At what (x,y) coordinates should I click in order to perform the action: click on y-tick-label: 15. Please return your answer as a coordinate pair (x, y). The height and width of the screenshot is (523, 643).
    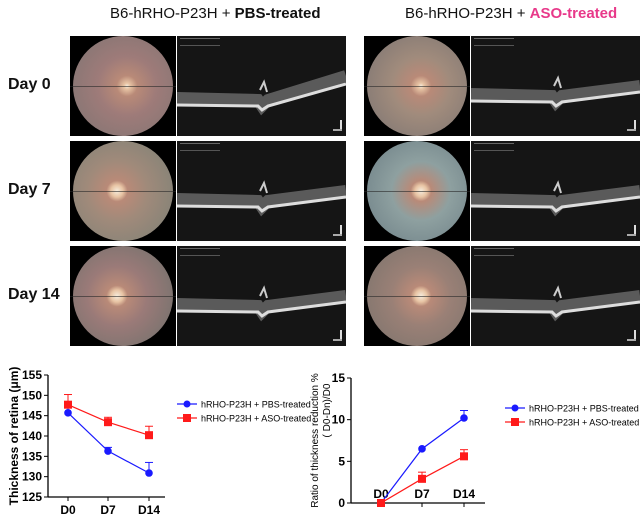
    Looking at the image, I should click on (339, 378).